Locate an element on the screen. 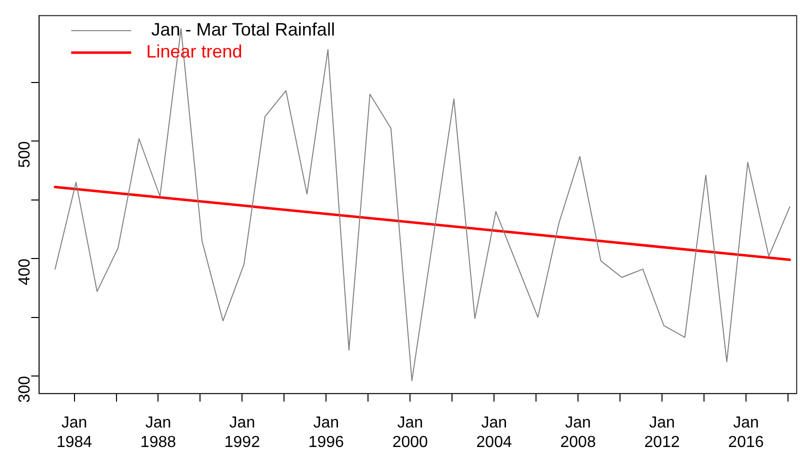 The width and height of the screenshot is (800, 468). x-tick-label: Jan 1988 is located at coordinates (158, 432).